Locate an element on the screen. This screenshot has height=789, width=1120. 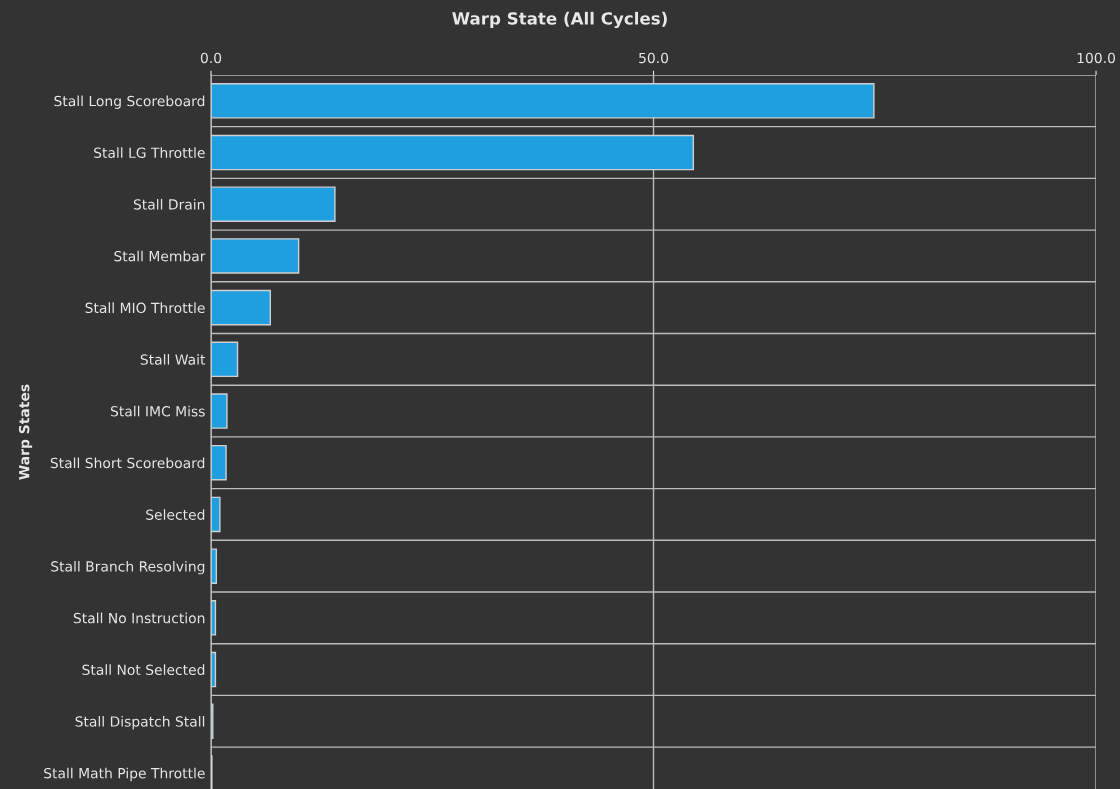
x-tick-label: 0.0 is located at coordinates (211, 58).